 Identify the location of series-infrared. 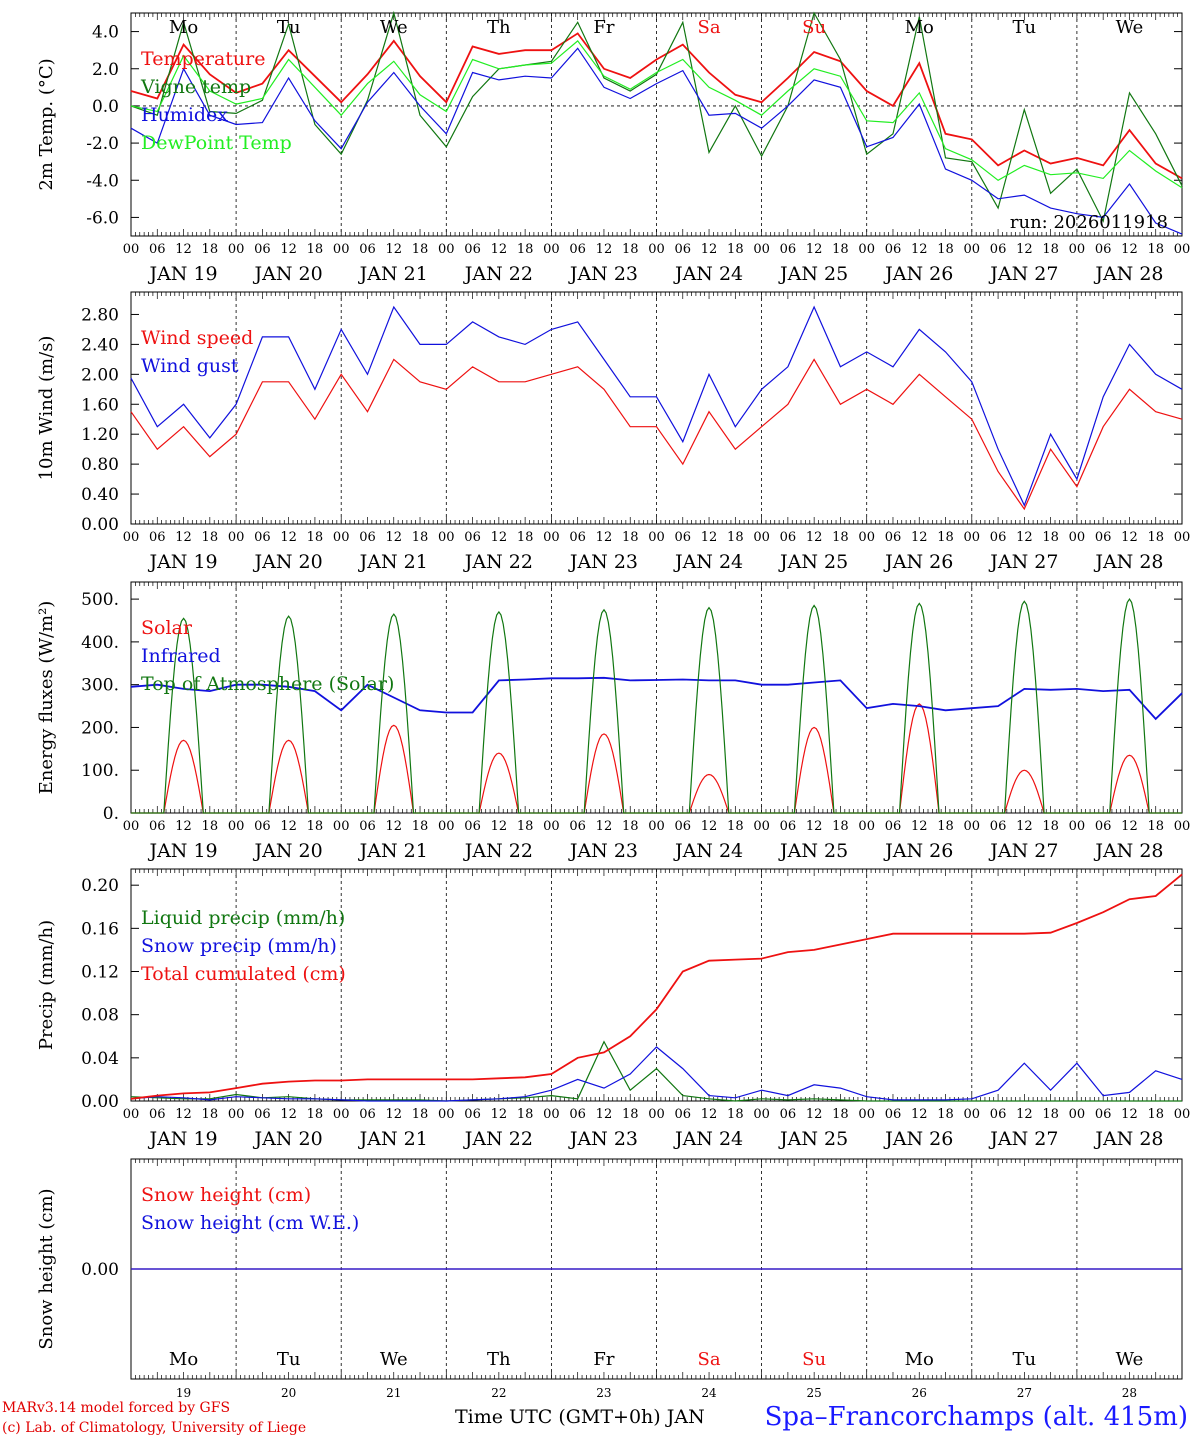
(656, 698).